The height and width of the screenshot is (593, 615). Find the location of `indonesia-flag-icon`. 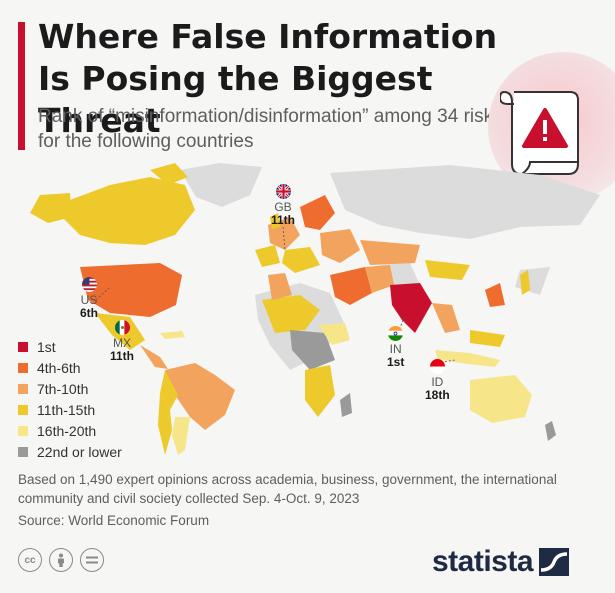

indonesia-flag-icon is located at coordinates (437, 366).